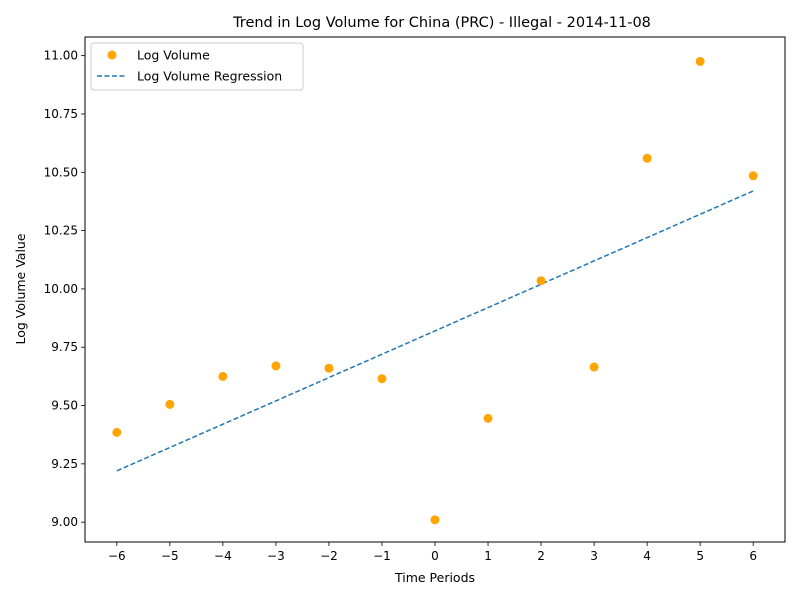  Describe the element at coordinates (753, 556) in the screenshot. I see `x-tick-label: 6` at that location.